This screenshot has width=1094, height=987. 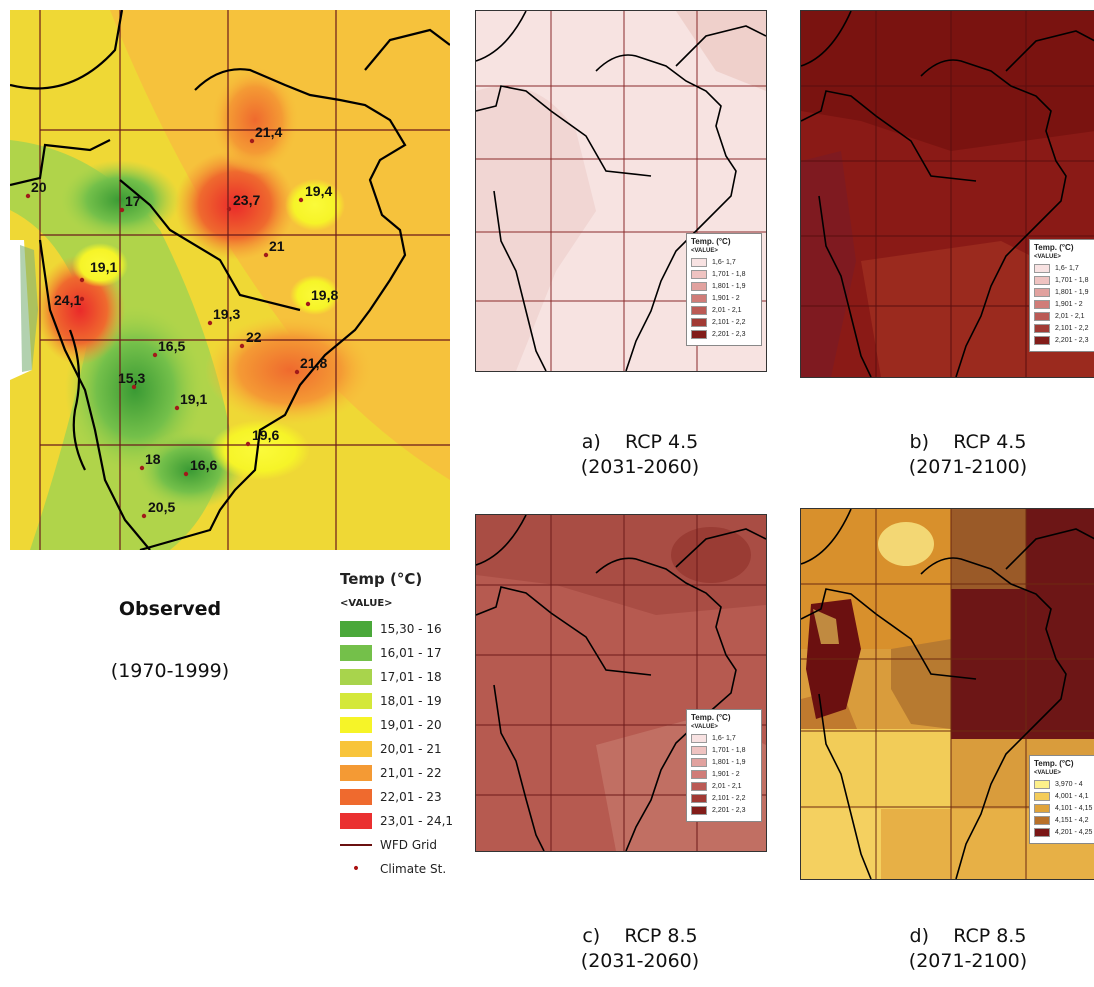 I want to click on legend-class-row: 4,001 - 4,1, so click(x=1064, y=796).